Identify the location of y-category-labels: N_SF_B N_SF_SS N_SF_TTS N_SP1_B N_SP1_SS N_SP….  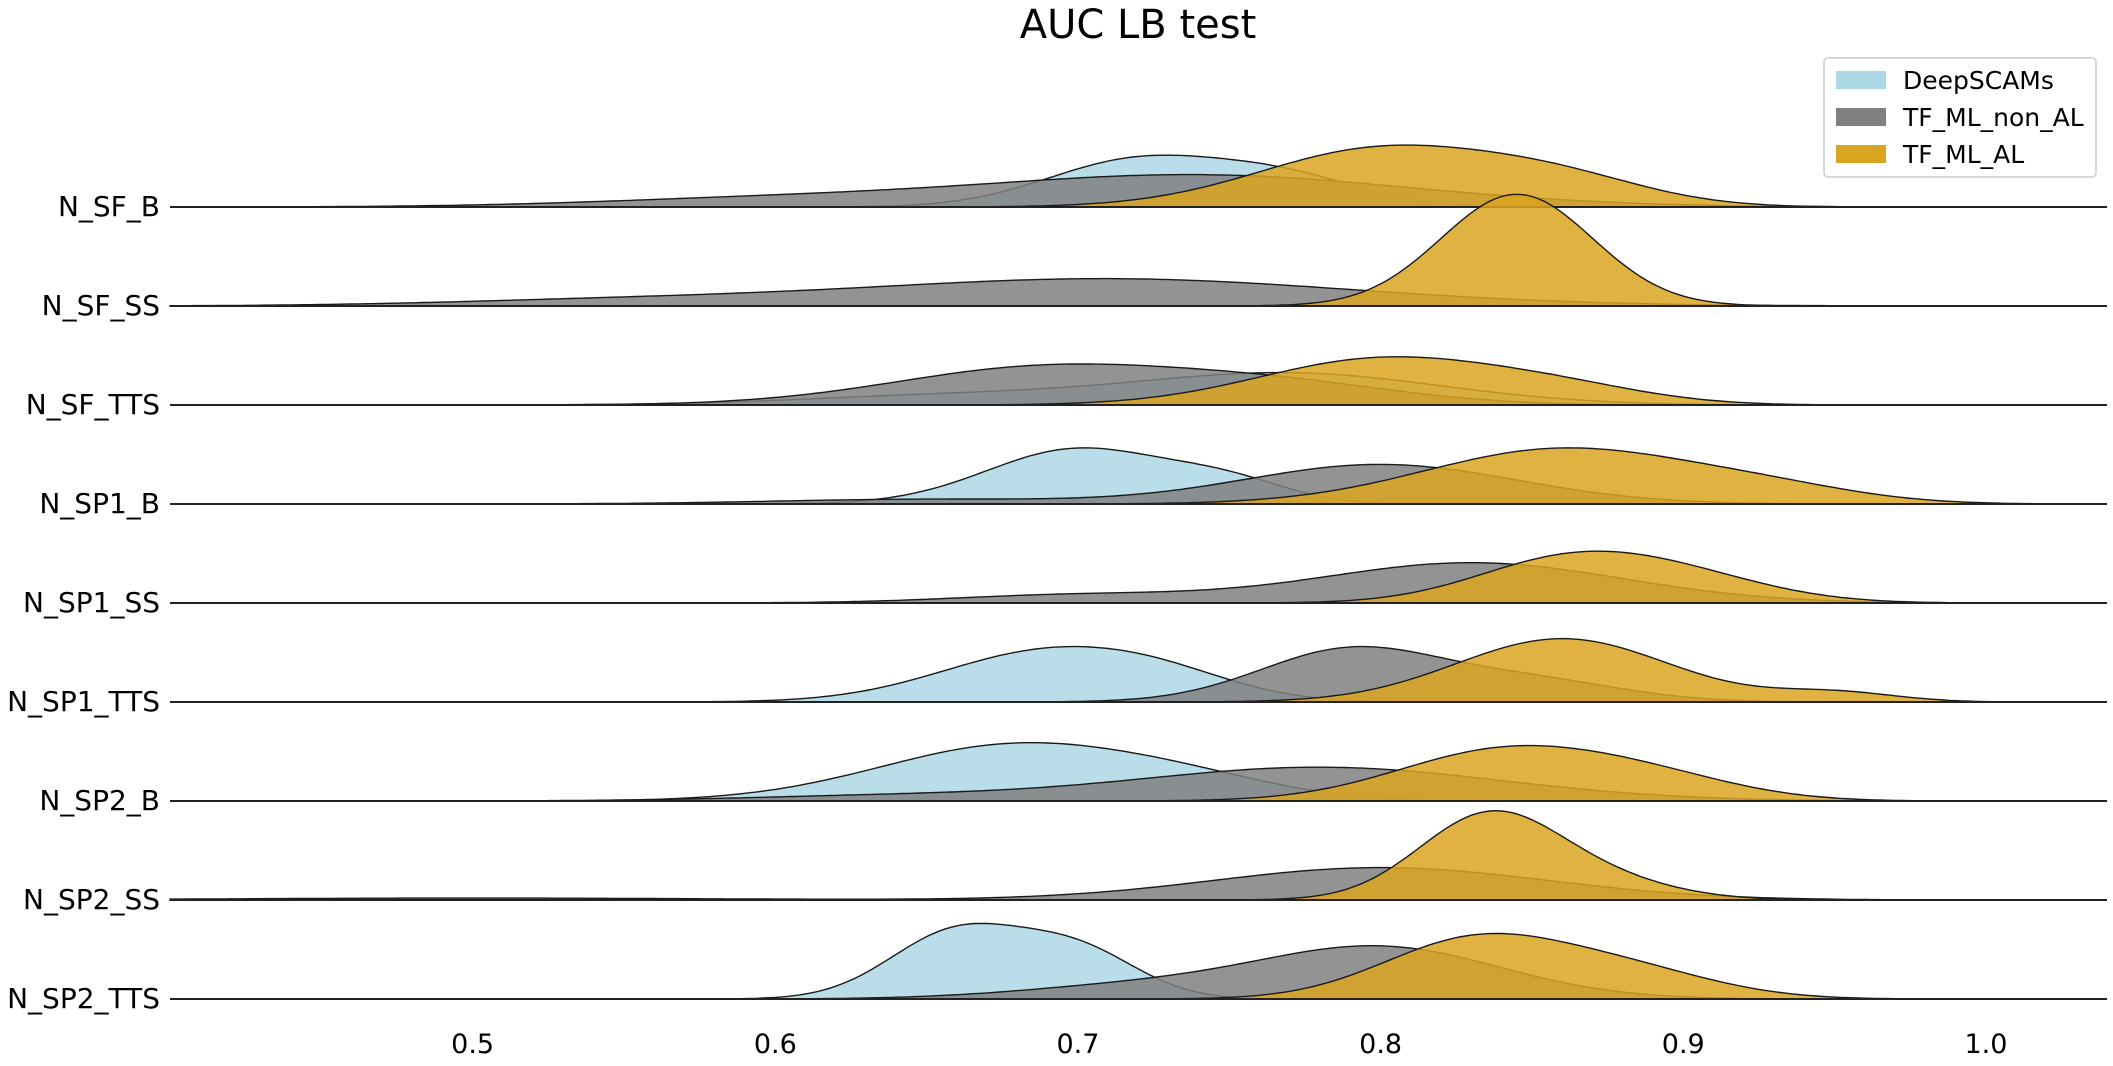
(83, 602).